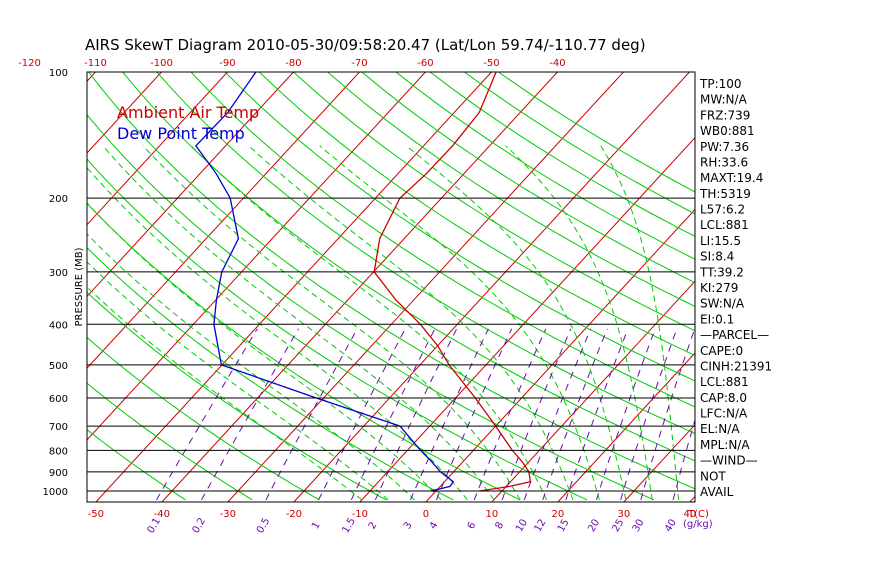 This screenshot has width=870, height=565. I want to click on temp-tick-label-top: -60, so click(425, 63).